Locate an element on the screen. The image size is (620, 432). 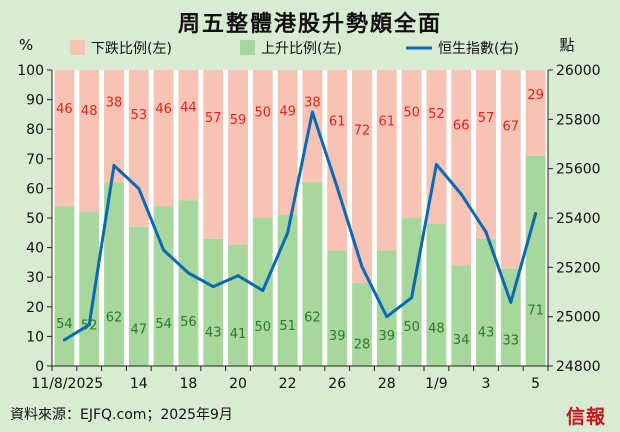
left-tick-label-60: 60 is located at coordinates (35, 189).